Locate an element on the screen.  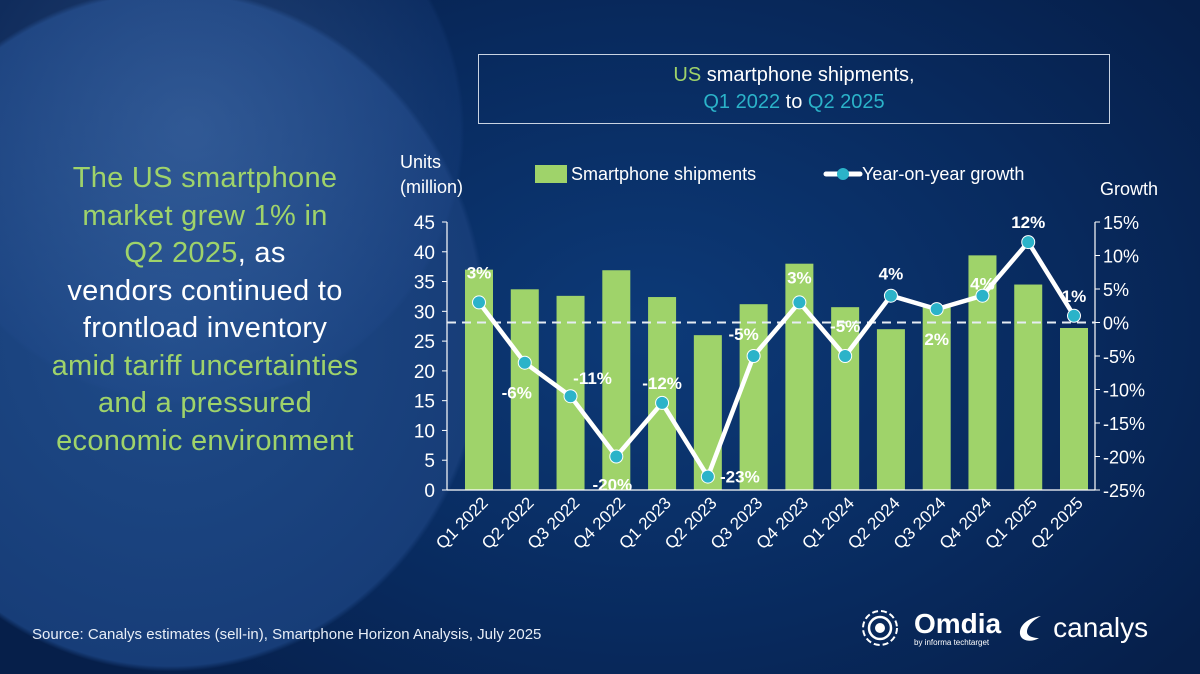
bar-q3-2024 is located at coordinates (936, 397).